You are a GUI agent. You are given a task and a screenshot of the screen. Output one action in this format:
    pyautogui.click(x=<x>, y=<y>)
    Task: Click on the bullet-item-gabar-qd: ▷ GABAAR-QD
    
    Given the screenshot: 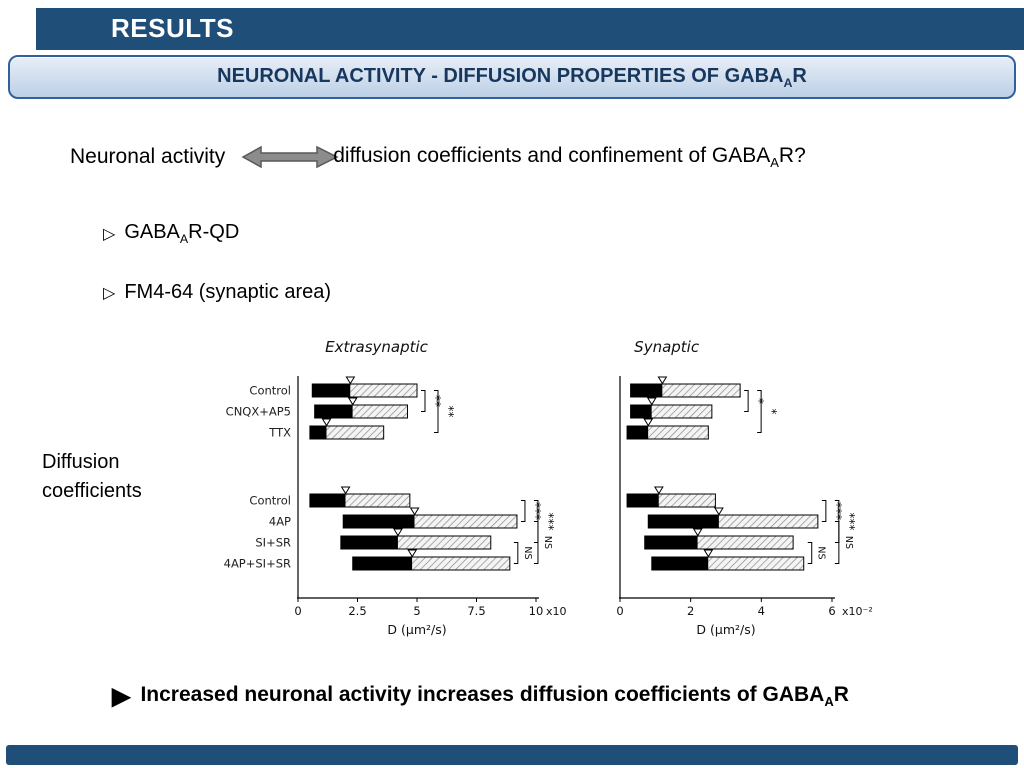 What is the action you would take?
    pyautogui.click(x=171, y=233)
    